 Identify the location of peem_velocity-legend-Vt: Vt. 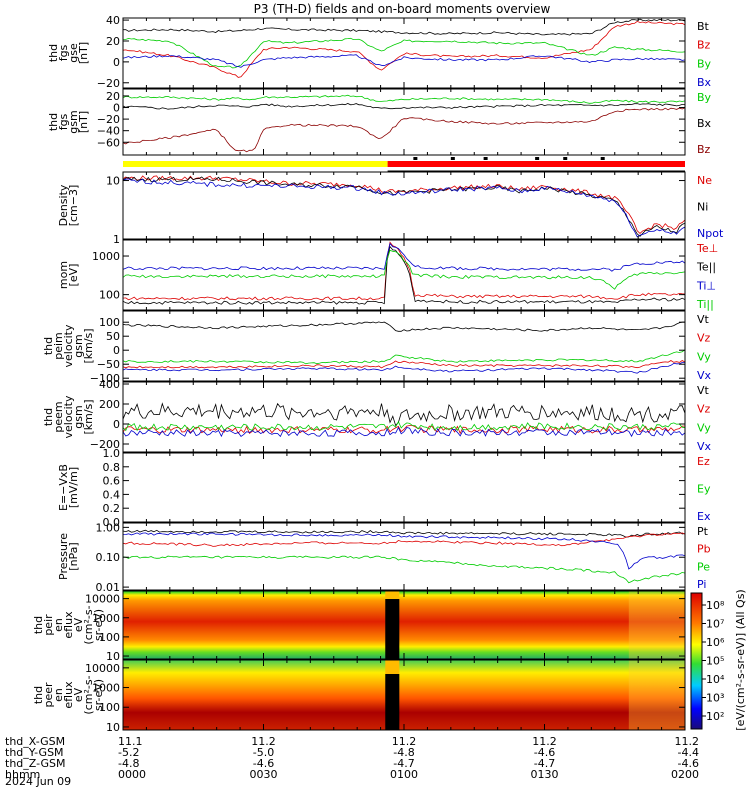
(703, 390).